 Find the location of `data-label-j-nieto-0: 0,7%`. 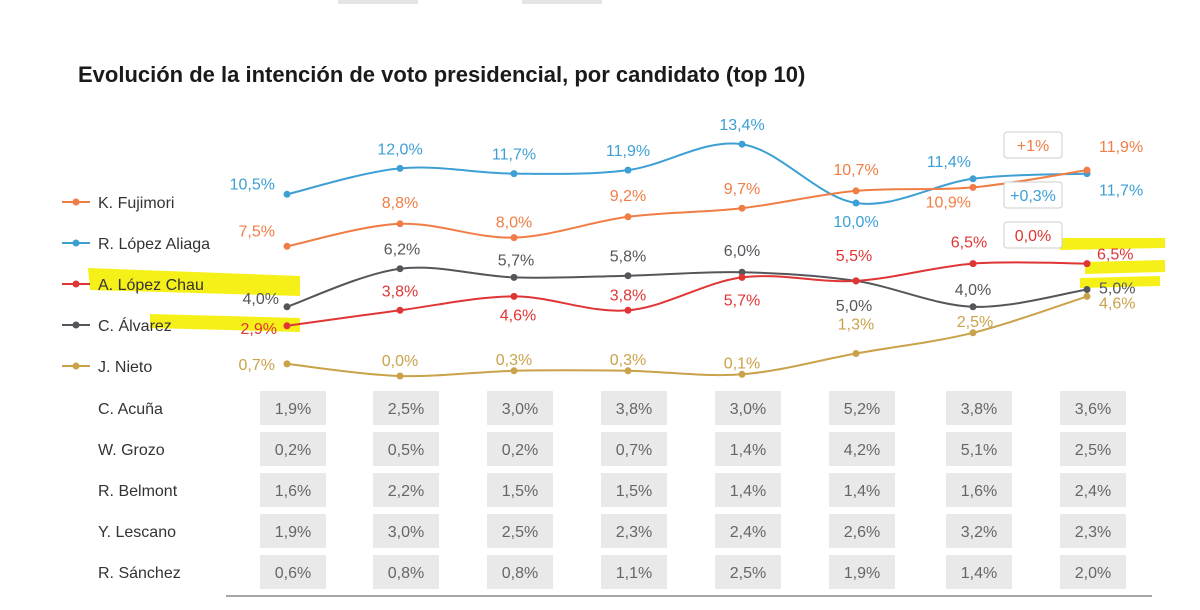

data-label-j-nieto-0: 0,7% is located at coordinates (257, 365).